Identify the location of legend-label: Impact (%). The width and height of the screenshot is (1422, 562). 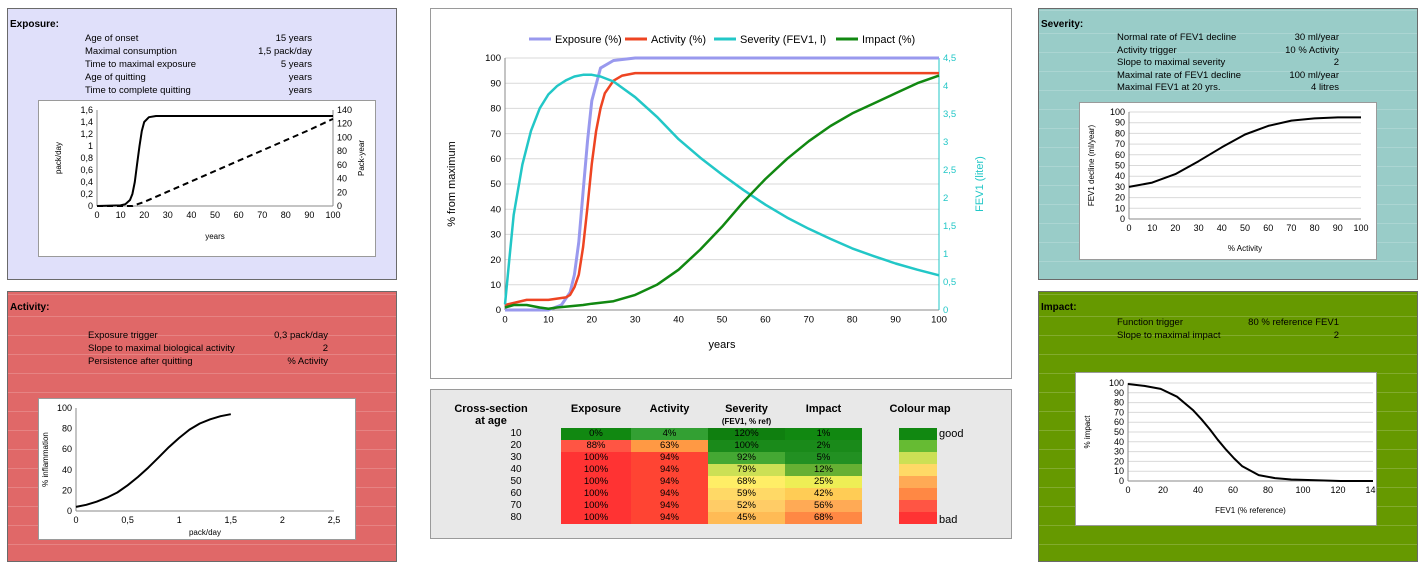
(888, 40).